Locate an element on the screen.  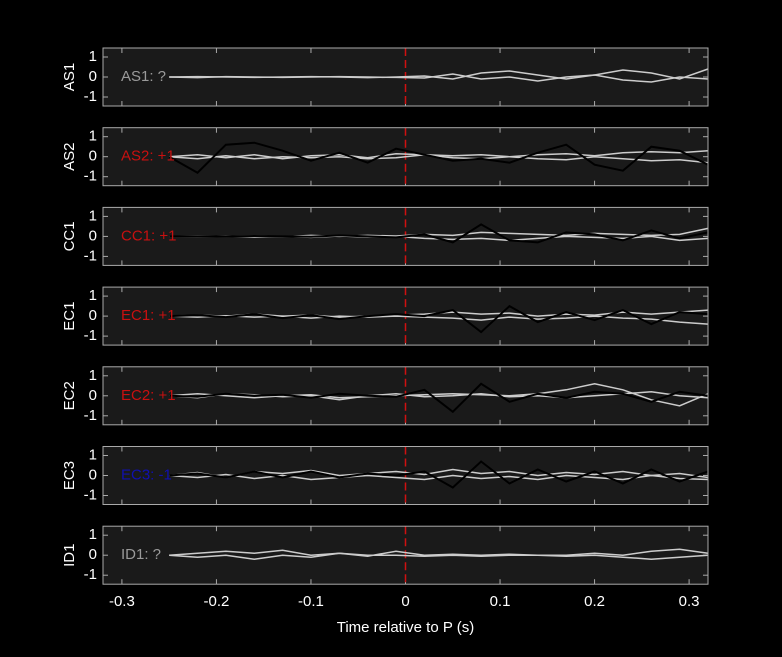
annotation: EC1: +1 is located at coordinates (148, 315).